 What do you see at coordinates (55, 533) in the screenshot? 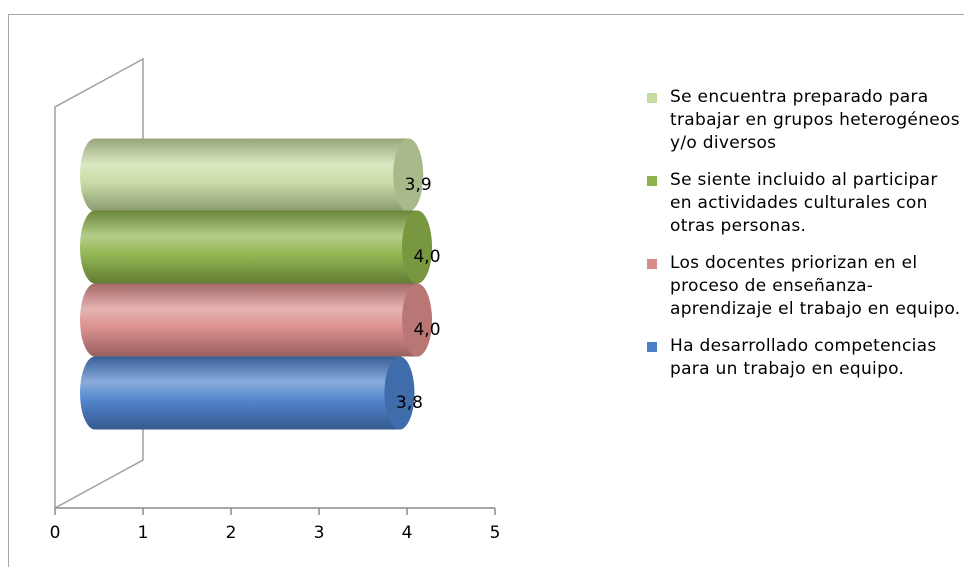
I see `x-tick-label: 0` at bounding box center [55, 533].